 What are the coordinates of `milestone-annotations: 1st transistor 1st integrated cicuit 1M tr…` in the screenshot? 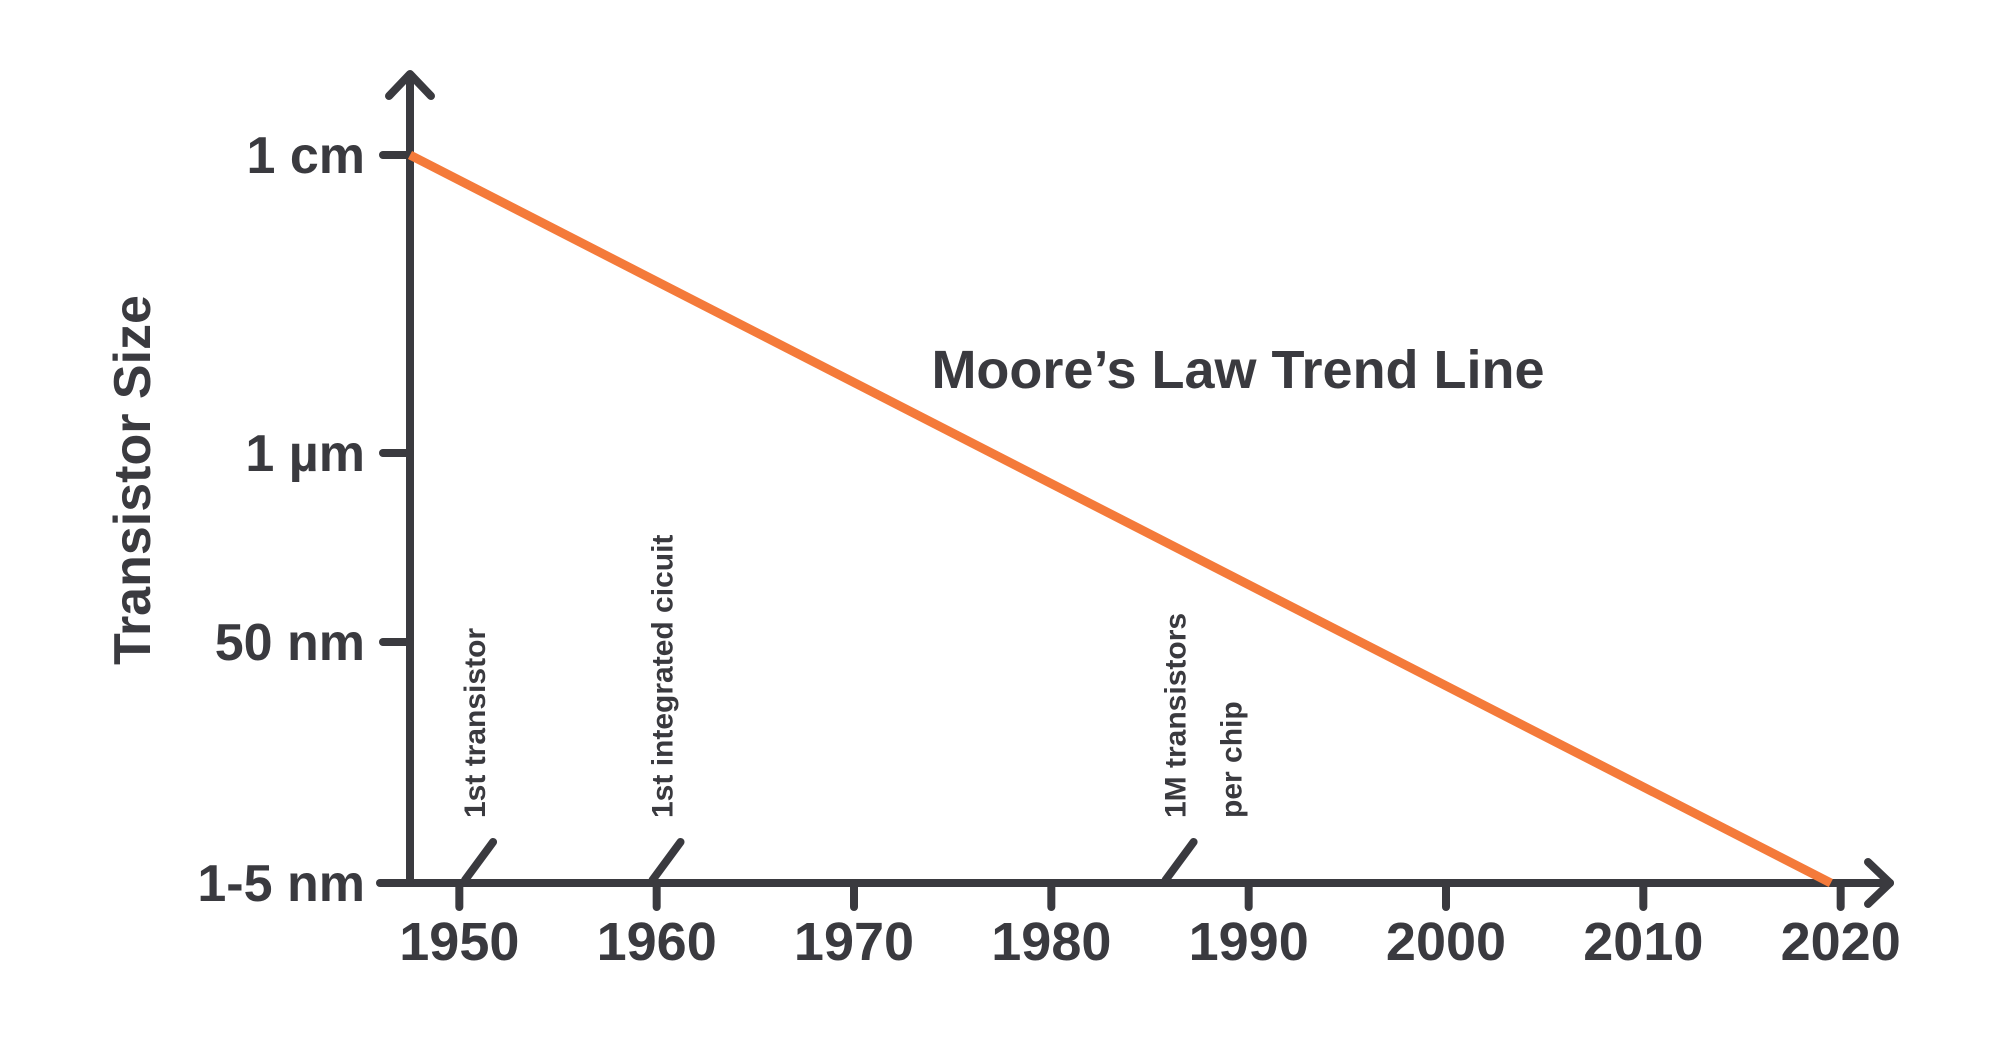 It's located at (854, 709).